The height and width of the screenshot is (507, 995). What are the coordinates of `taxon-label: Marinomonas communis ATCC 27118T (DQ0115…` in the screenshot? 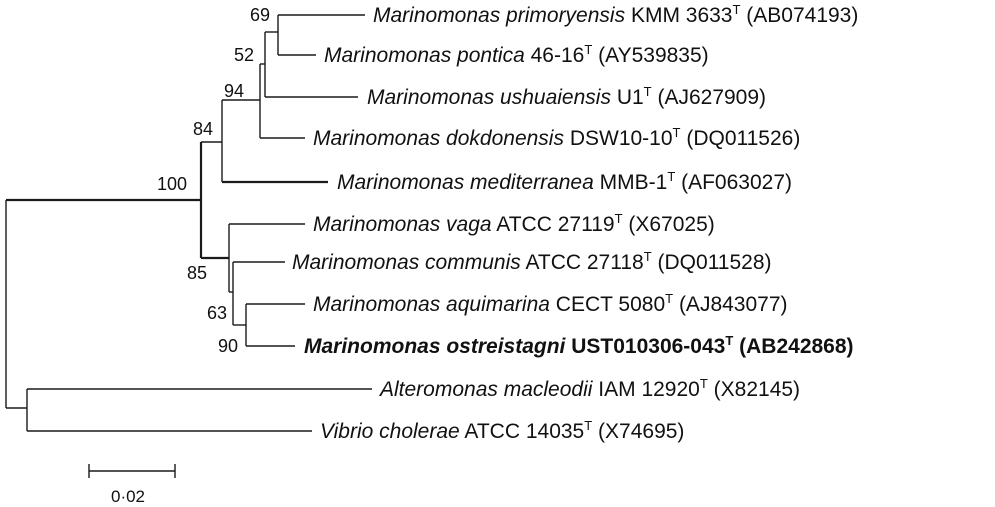 It's located at (532, 261).